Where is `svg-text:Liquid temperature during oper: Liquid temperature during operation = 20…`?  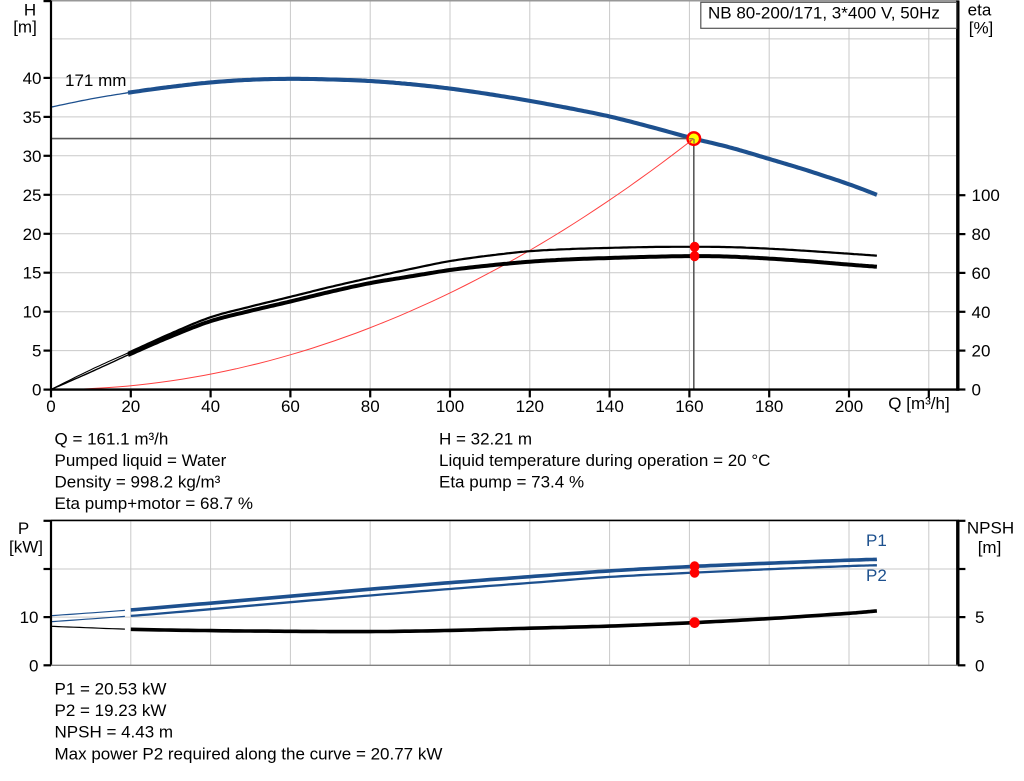 svg-text:Liquid temperature during oper: Liquid temperature during operation = 20… is located at coordinates (604, 460).